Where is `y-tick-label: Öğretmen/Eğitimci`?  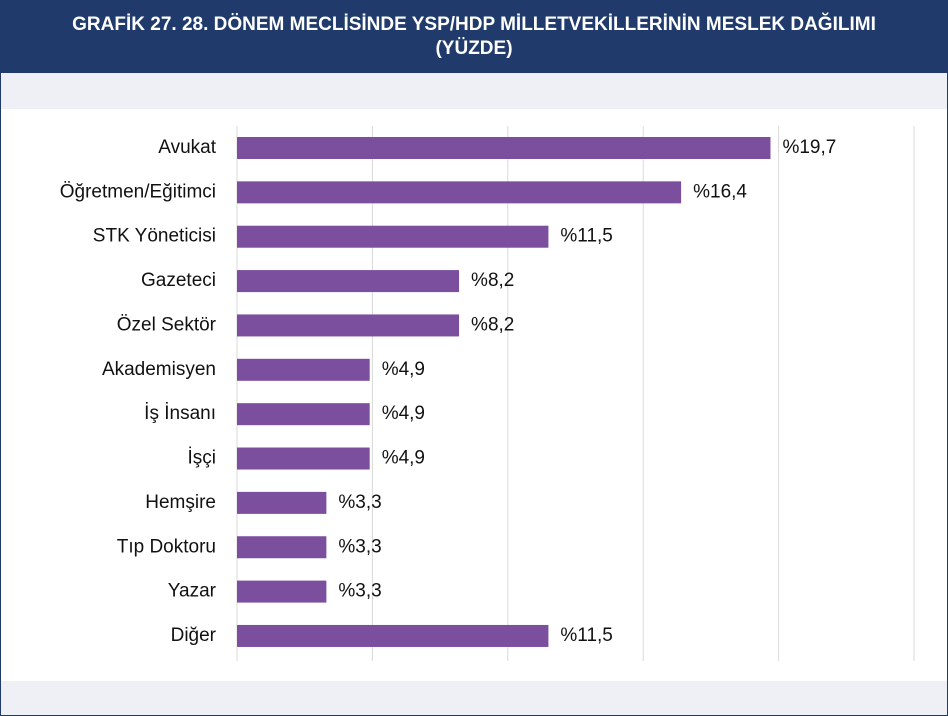
y-tick-label: Öğretmen/Eğitimci is located at coordinates (138, 191).